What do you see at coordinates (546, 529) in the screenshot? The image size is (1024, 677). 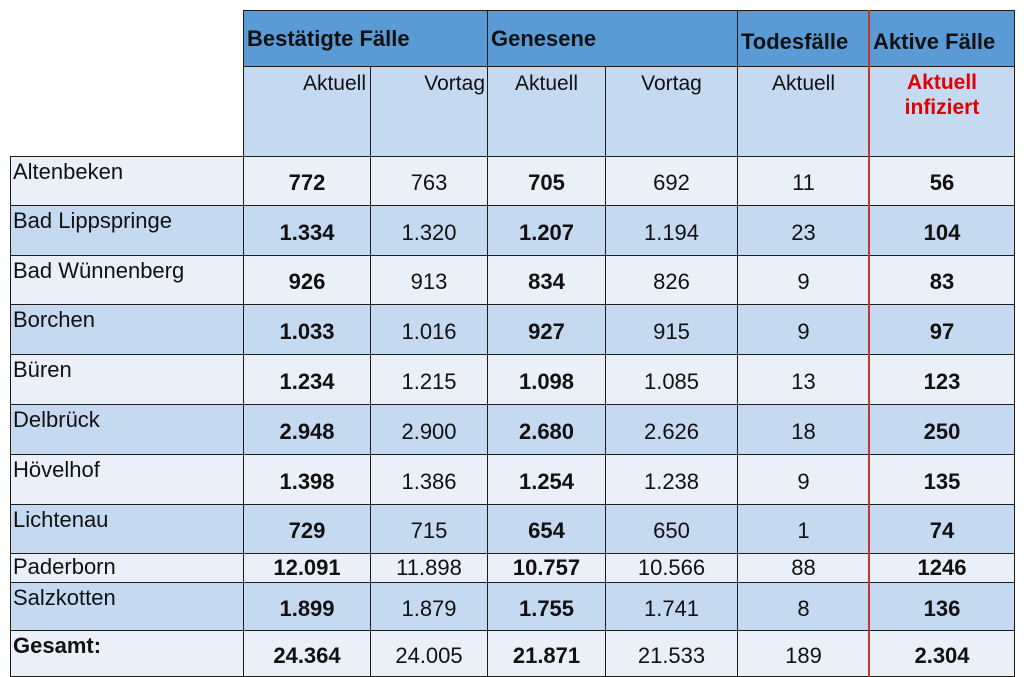 I see `value-cell: 654` at bounding box center [546, 529].